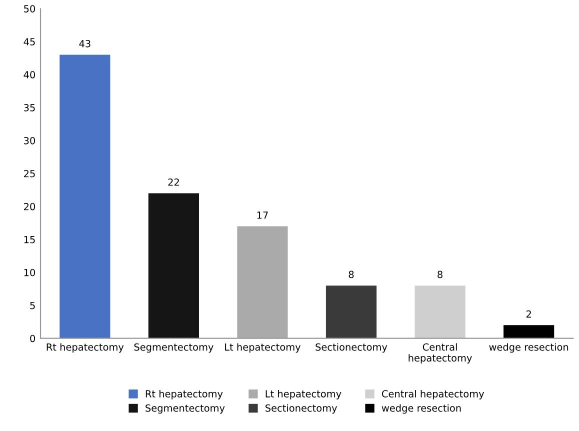 This screenshot has height=431, width=579. Describe the element at coordinates (29, 42) in the screenshot. I see `y-tick-label: 45` at that location.